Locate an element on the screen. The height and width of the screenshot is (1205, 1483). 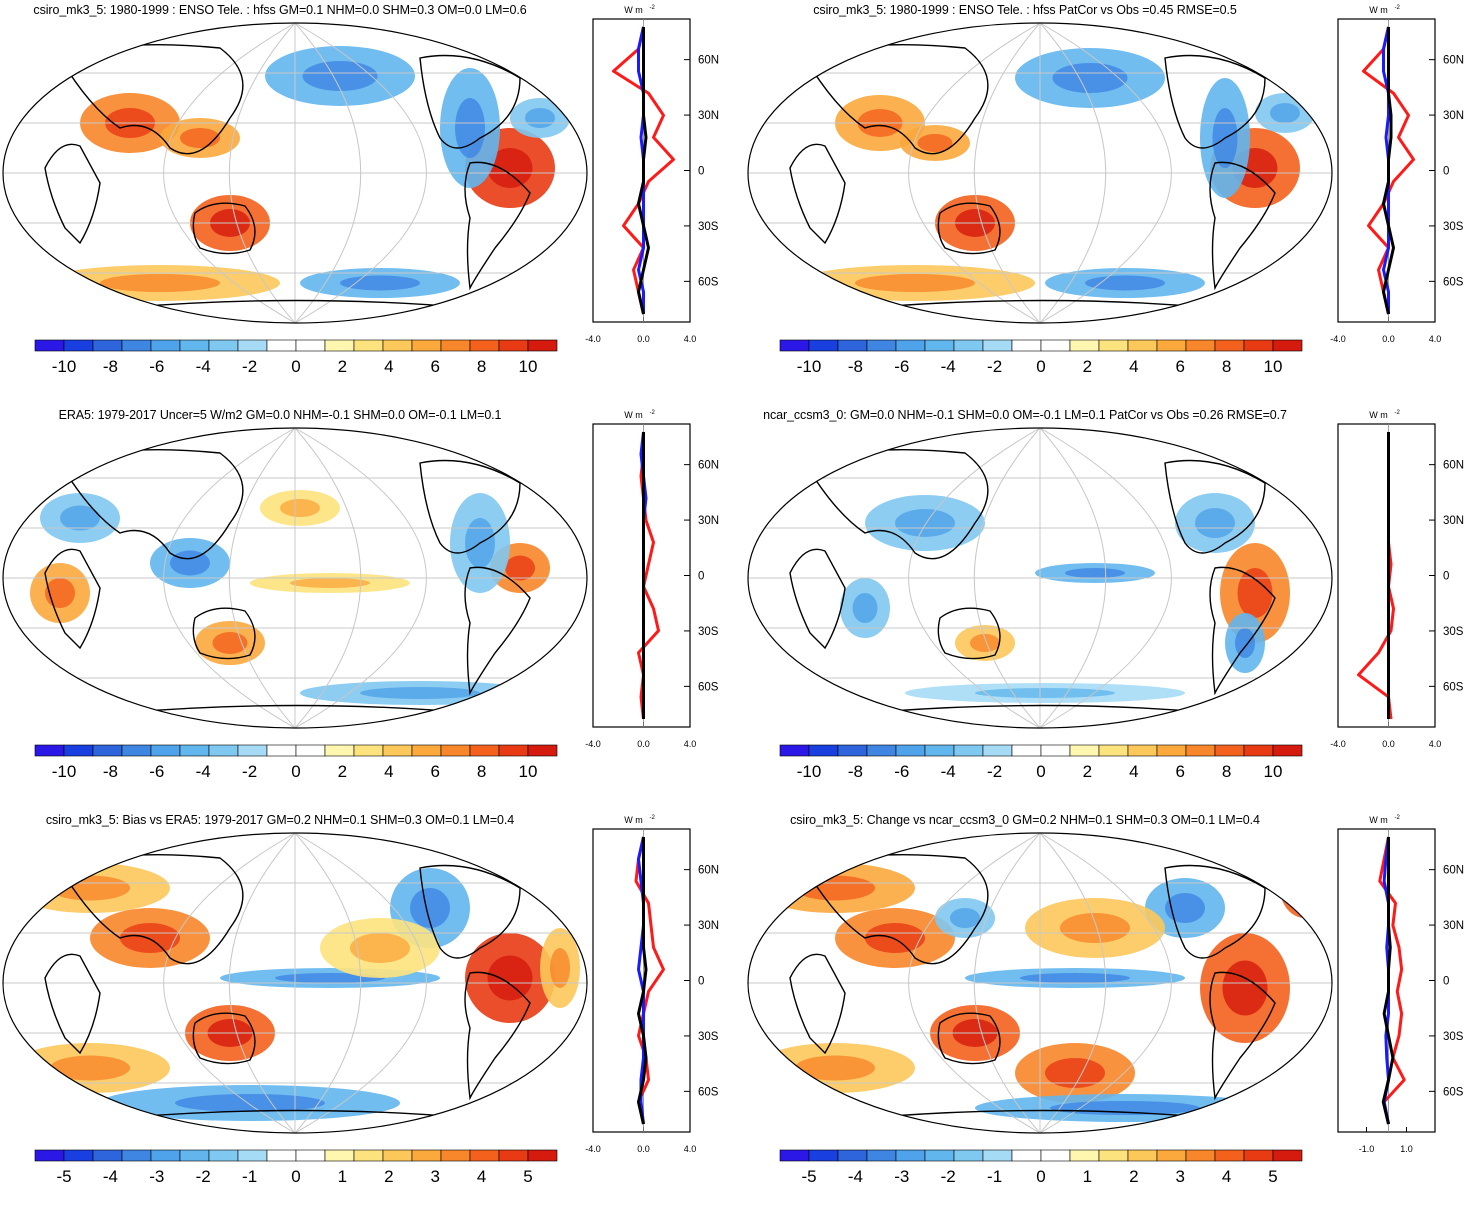
profile-red is located at coordinates (1392, 980).